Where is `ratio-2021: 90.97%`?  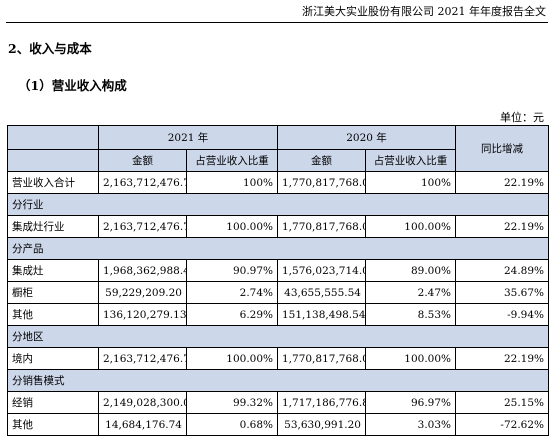
ratio-2021: 90.97% is located at coordinates (232, 270).